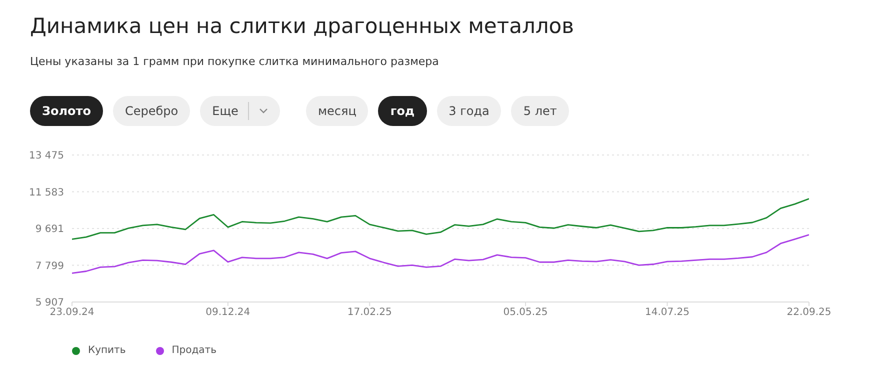 Image resolution: width=870 pixels, height=379 pixels. I want to click on chart-title: Динамика цен на слитки драгоценных металлов, so click(302, 26).